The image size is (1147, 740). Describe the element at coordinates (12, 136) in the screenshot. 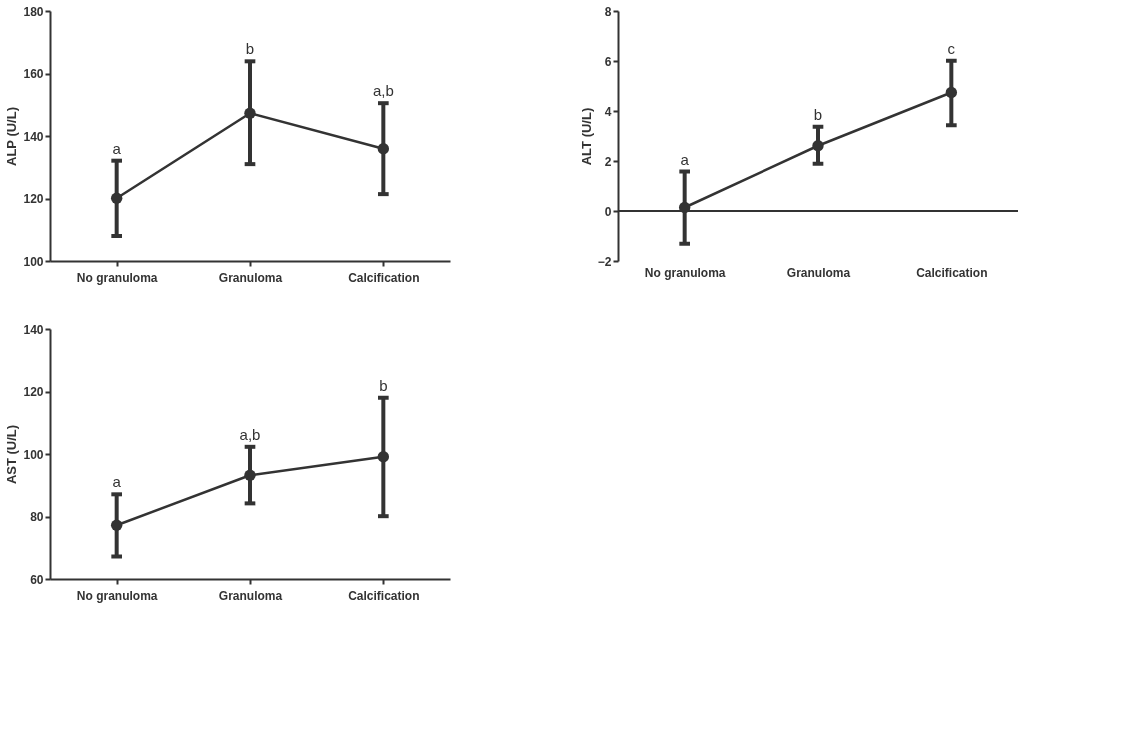

I see `y-axis-title: ALP (U/L)` at that location.